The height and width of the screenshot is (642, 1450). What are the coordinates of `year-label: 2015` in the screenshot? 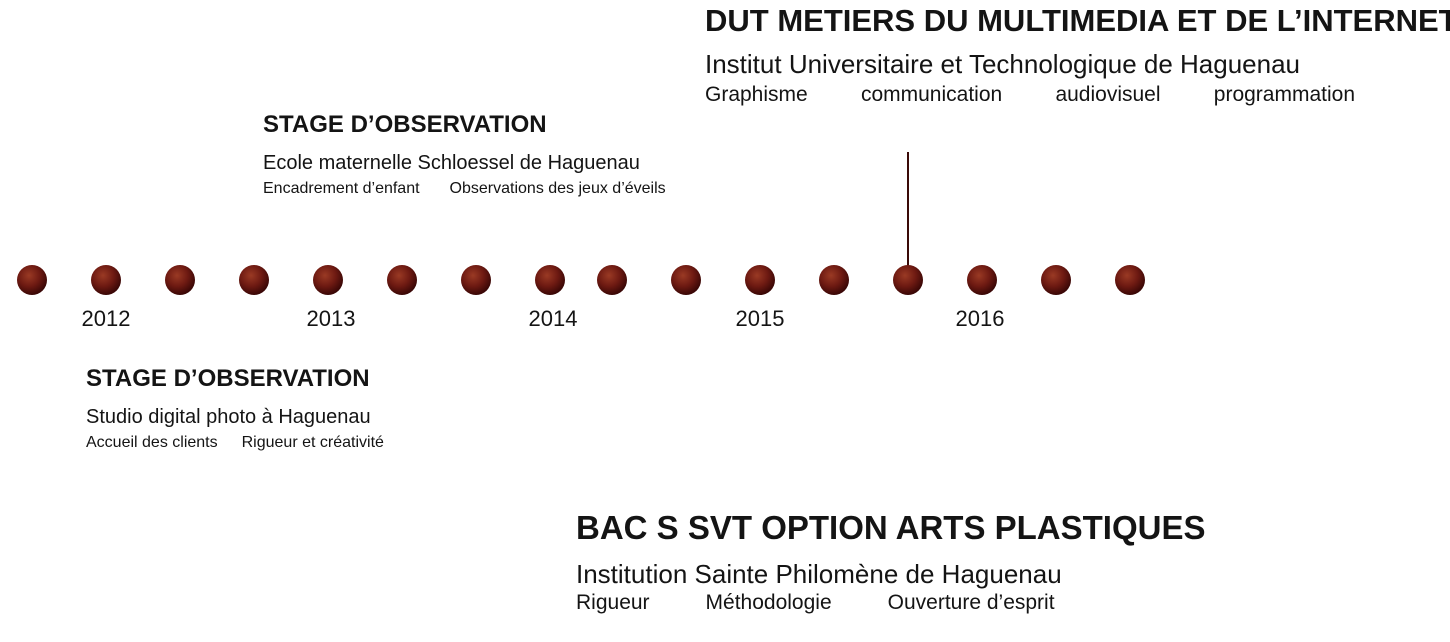 It's located at (760, 318).